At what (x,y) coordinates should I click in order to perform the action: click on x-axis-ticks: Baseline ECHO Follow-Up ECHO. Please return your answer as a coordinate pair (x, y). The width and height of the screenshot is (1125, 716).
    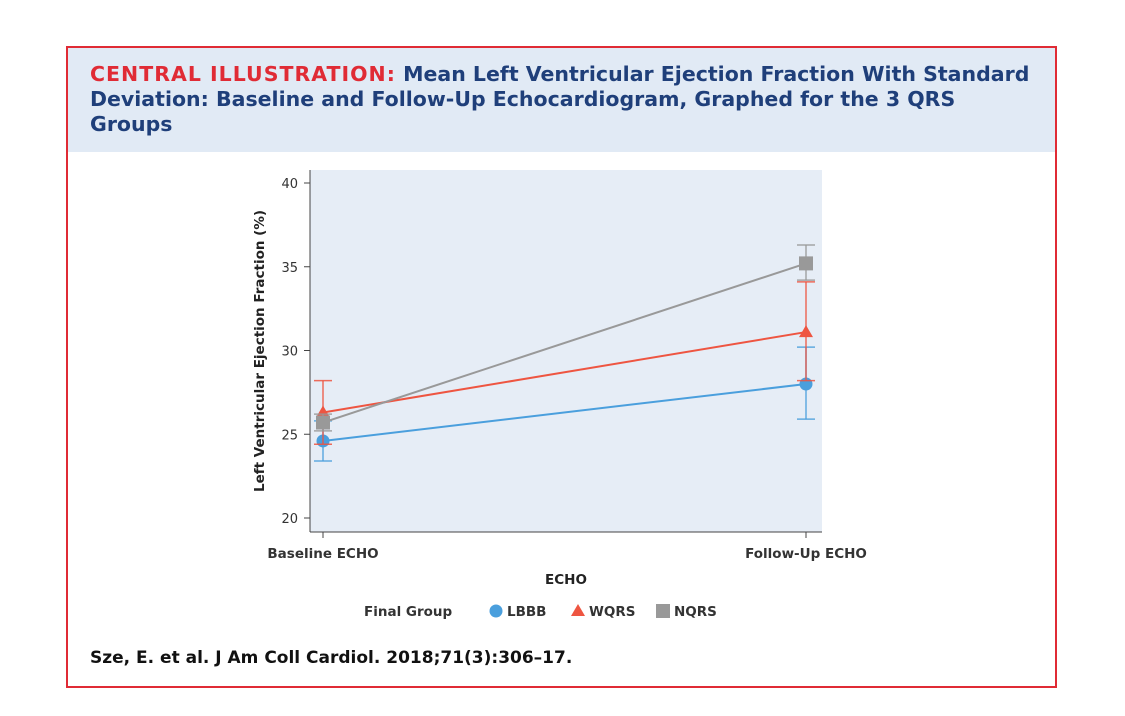
    Looking at the image, I should click on (567, 547).